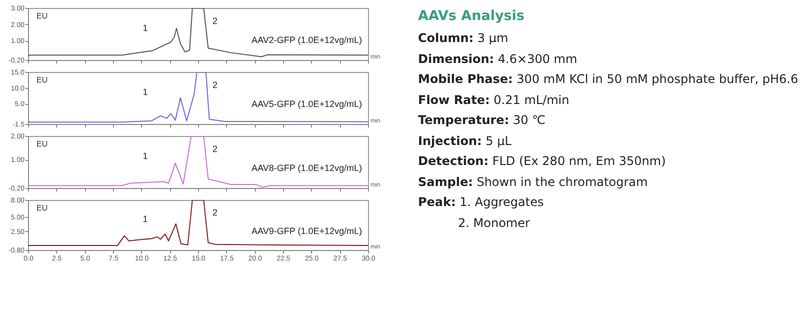  What do you see at coordinates (494, 100) in the screenshot?
I see `text: Flow Rate: 0.21 mL/min` at bounding box center [494, 100].